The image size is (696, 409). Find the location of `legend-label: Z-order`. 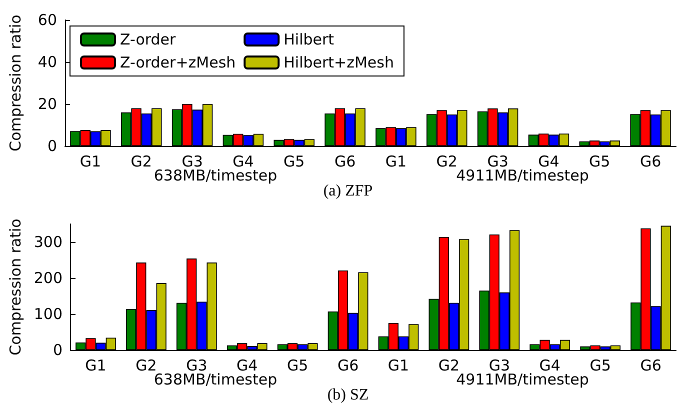

legend-label: Z-order is located at coordinates (148, 39).